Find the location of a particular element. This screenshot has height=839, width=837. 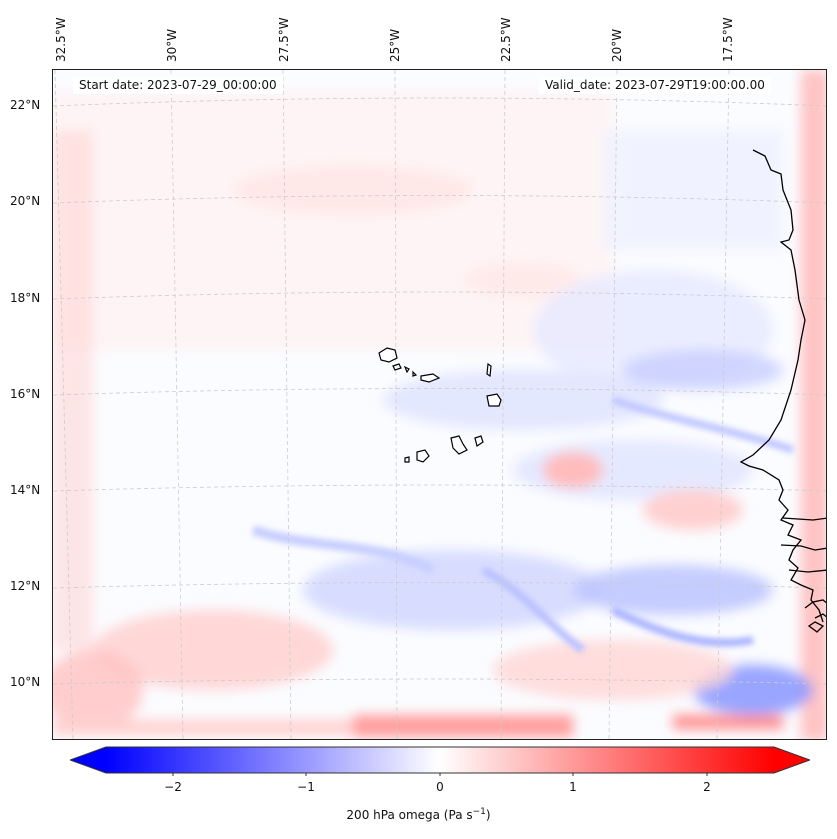

colorbar-tick-0: 0 is located at coordinates (440, 787).